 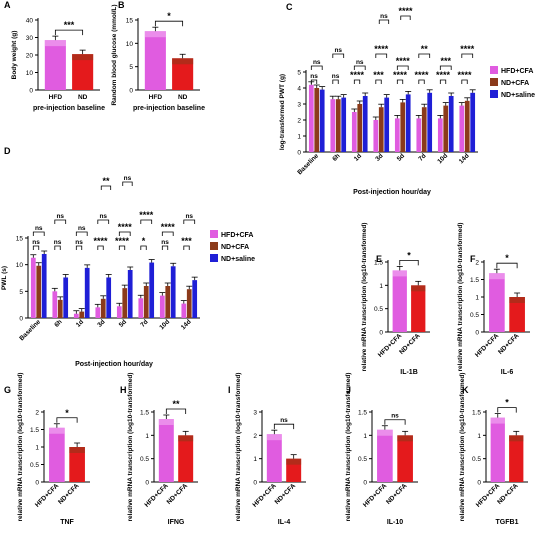 I want to click on y-axis-label: PWL (s), so click(x=4, y=278).